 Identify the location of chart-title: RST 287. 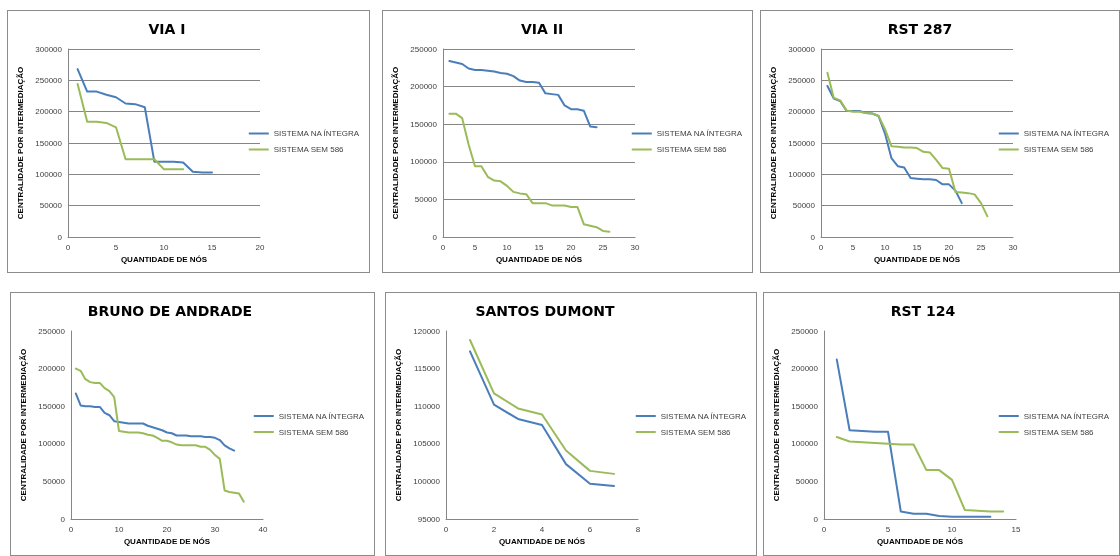
(920, 29).